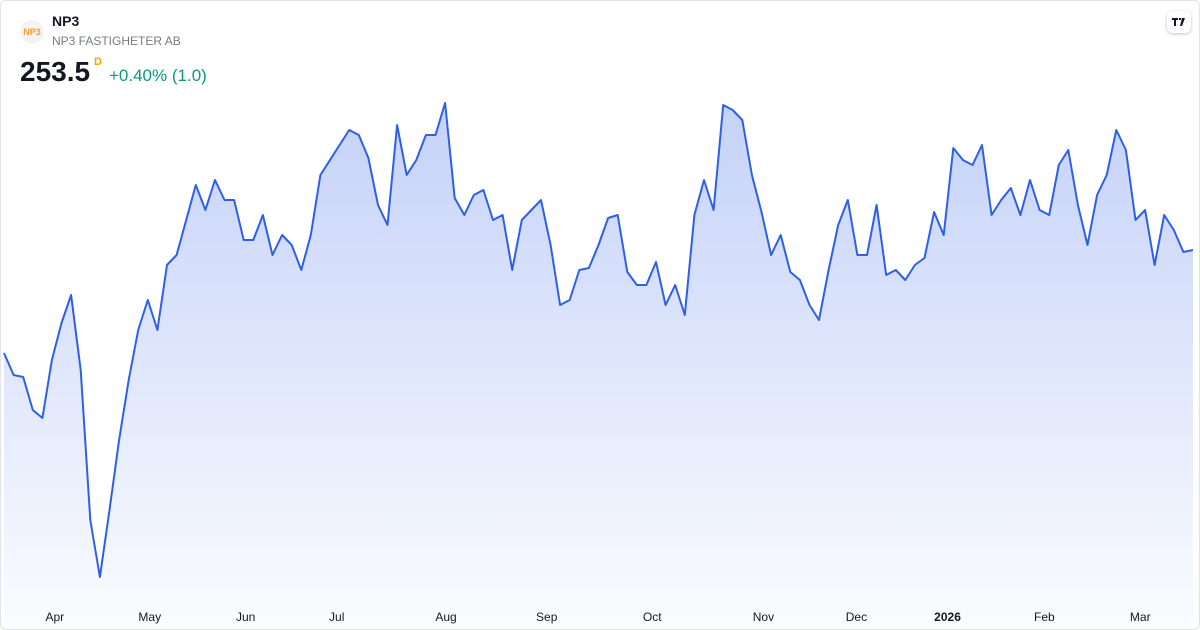 The image size is (1200, 630). I want to click on x-tick-label: Aug, so click(445, 617).